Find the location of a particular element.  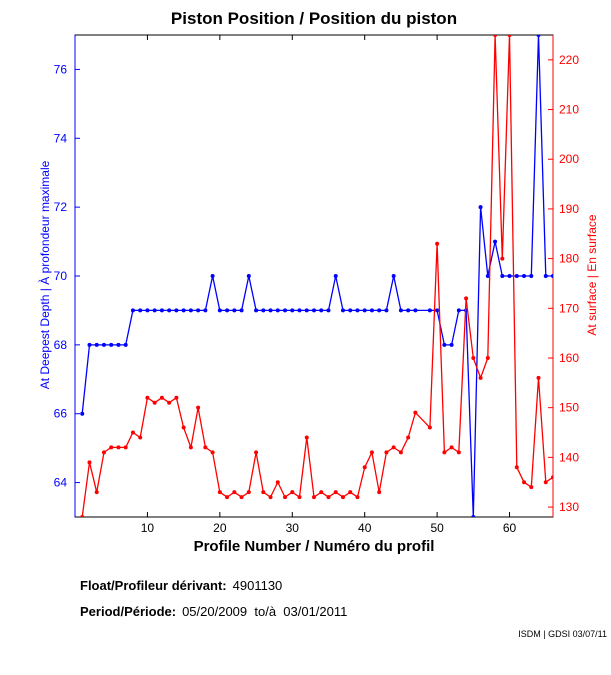

y-axis-left-label: At Deepest Depth | À profondeur maximale is located at coordinates (44, 274).